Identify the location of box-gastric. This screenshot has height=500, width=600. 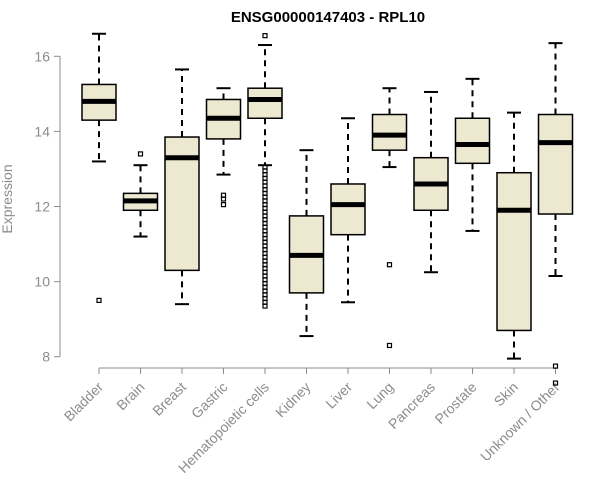
(223, 147).